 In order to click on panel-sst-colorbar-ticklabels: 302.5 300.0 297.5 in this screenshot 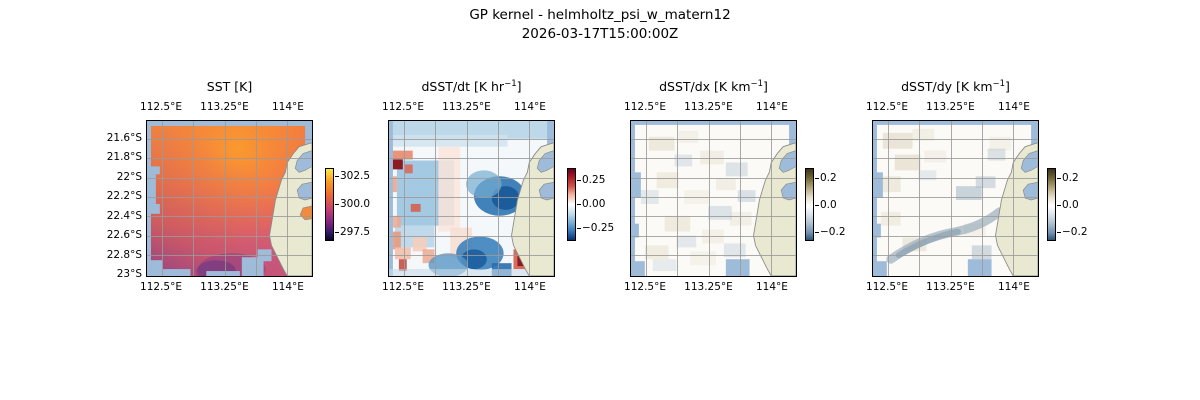, I will do `click(361, 204)`.